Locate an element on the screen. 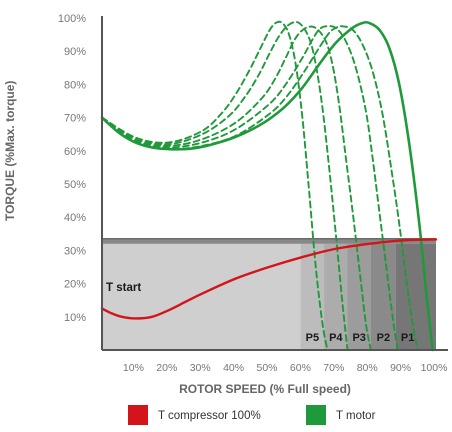 This screenshot has height=432, width=452. y-axis-title: TORQUE (%Max. torque) is located at coordinates (10, 151).